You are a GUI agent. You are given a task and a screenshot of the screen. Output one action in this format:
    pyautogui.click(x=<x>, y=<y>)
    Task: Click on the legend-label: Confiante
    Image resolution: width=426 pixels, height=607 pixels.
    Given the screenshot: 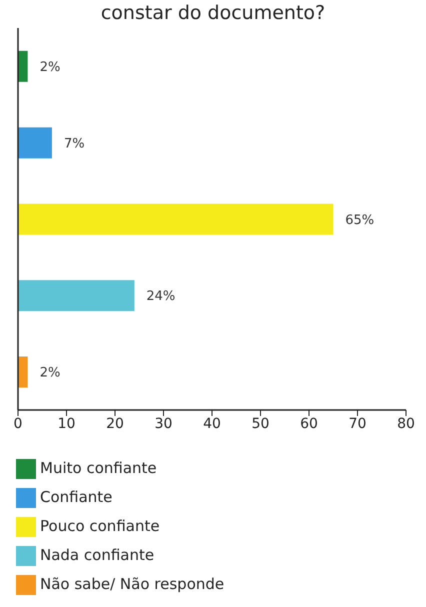 What is the action you would take?
    pyautogui.click(x=76, y=497)
    